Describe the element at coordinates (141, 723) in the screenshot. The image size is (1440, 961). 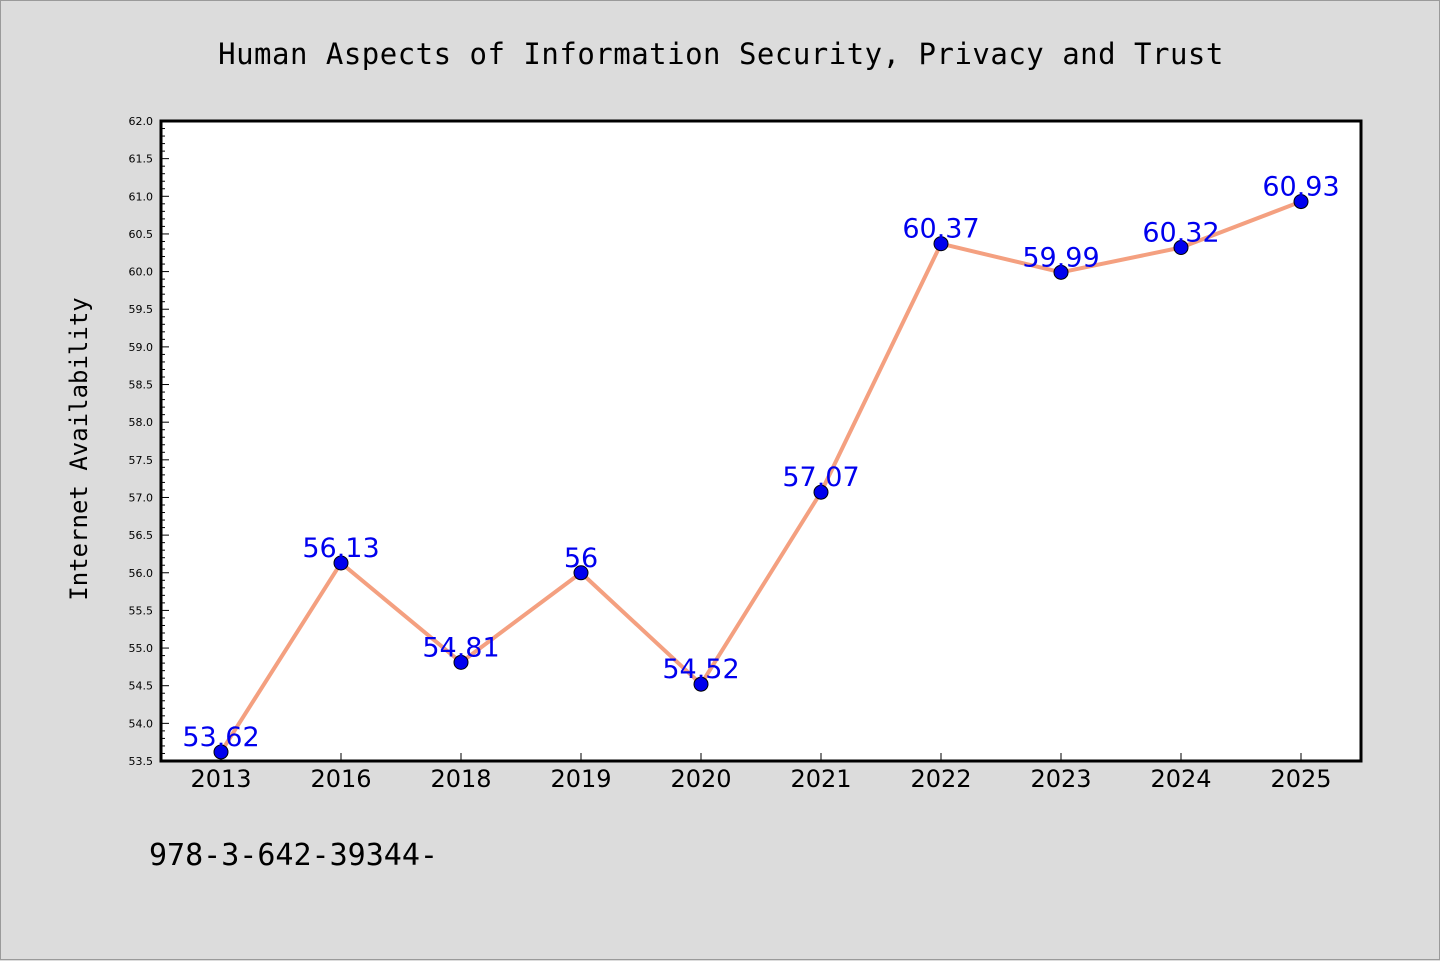
I see `y-tick-label: 54.0` at that location.